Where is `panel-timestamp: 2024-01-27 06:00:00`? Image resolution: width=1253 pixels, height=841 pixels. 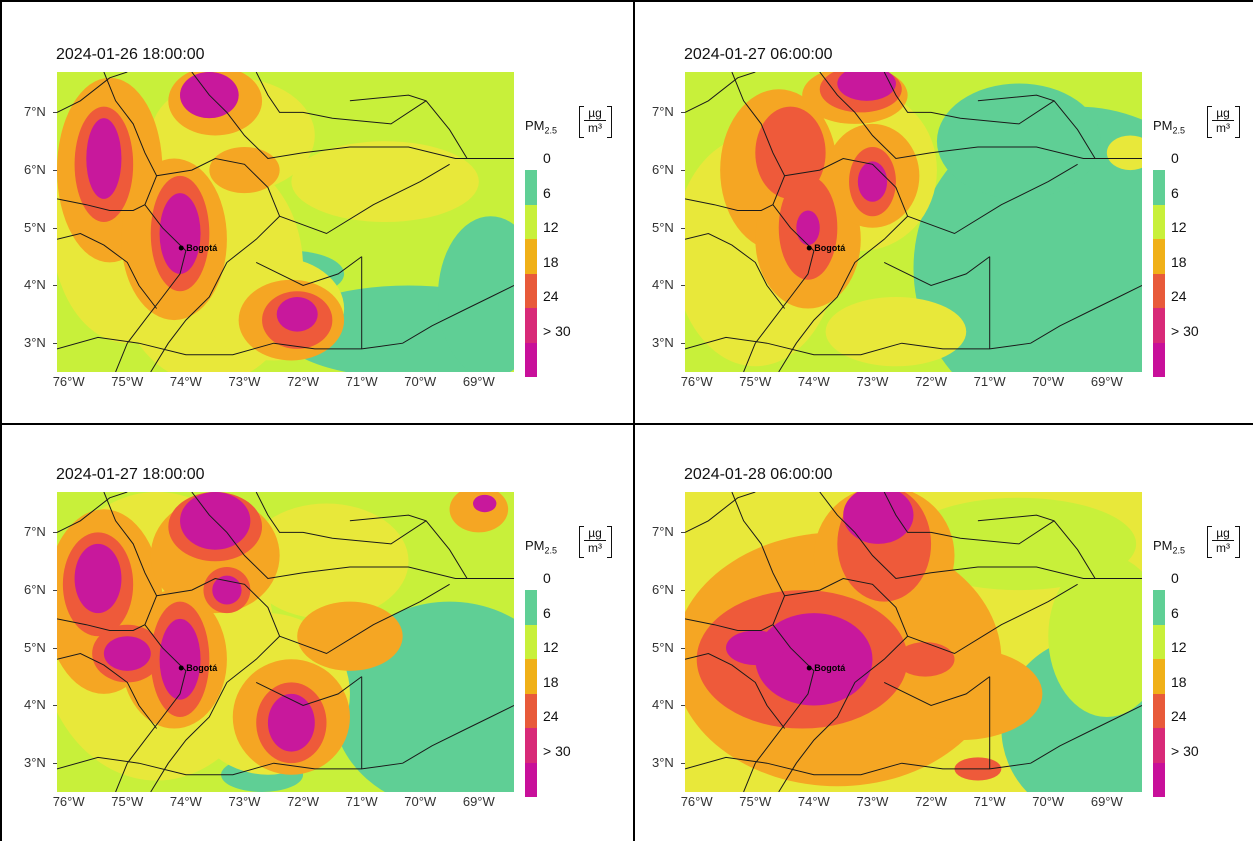 panel-timestamp: 2024-01-27 06:00:00 is located at coordinates (758, 54).